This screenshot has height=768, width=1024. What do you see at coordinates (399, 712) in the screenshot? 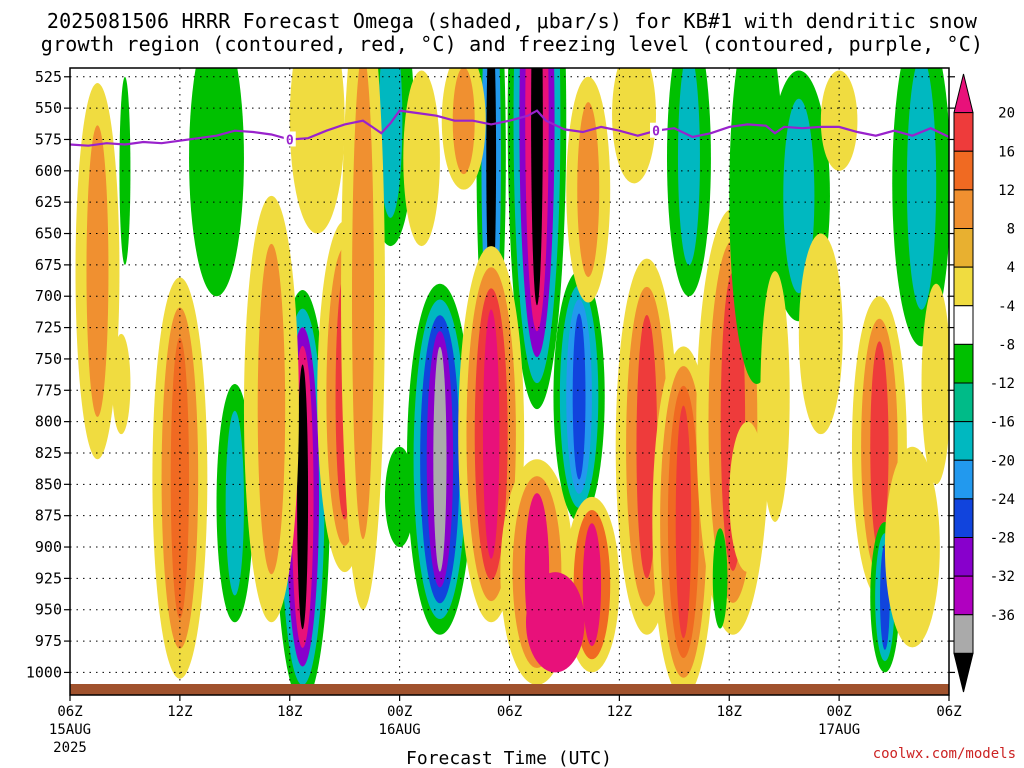
I see `x-tick-label: 00Z` at bounding box center [399, 712].